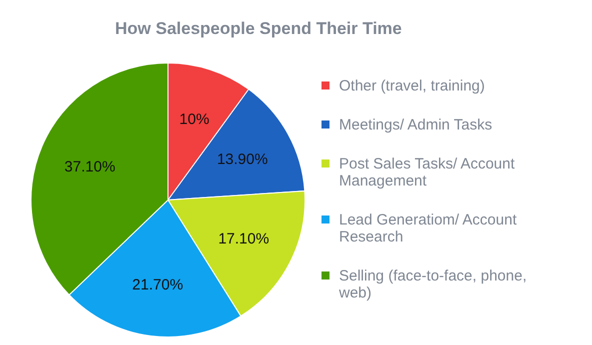 This screenshot has width=592, height=345. Describe the element at coordinates (194, 119) in the screenshot. I see `data-label: 10%` at that location.